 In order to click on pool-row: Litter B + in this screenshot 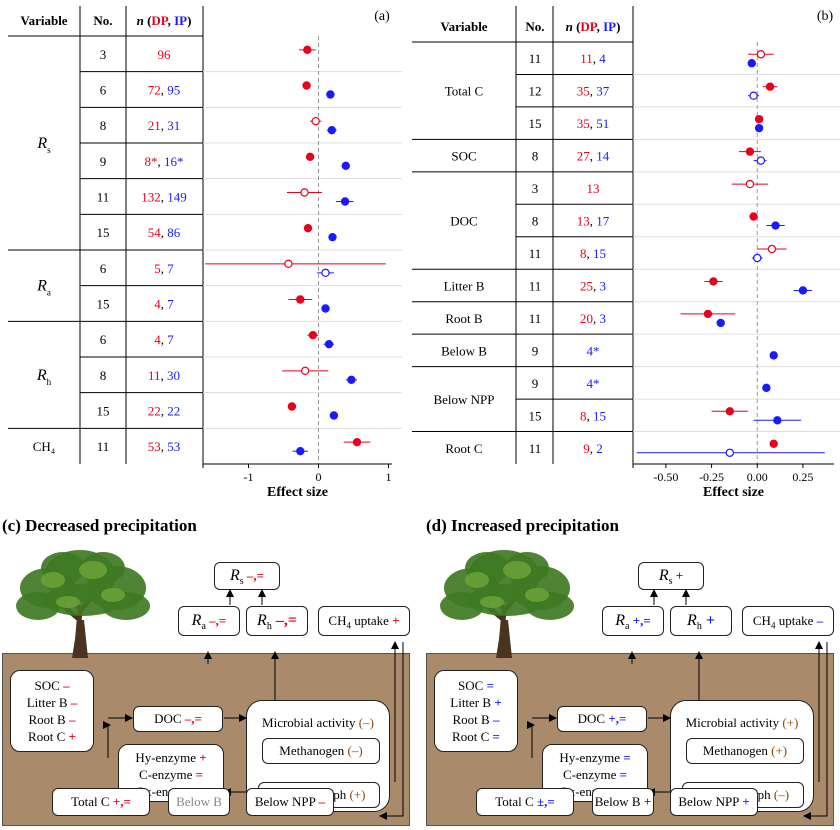, I will do `click(476, 702)`.